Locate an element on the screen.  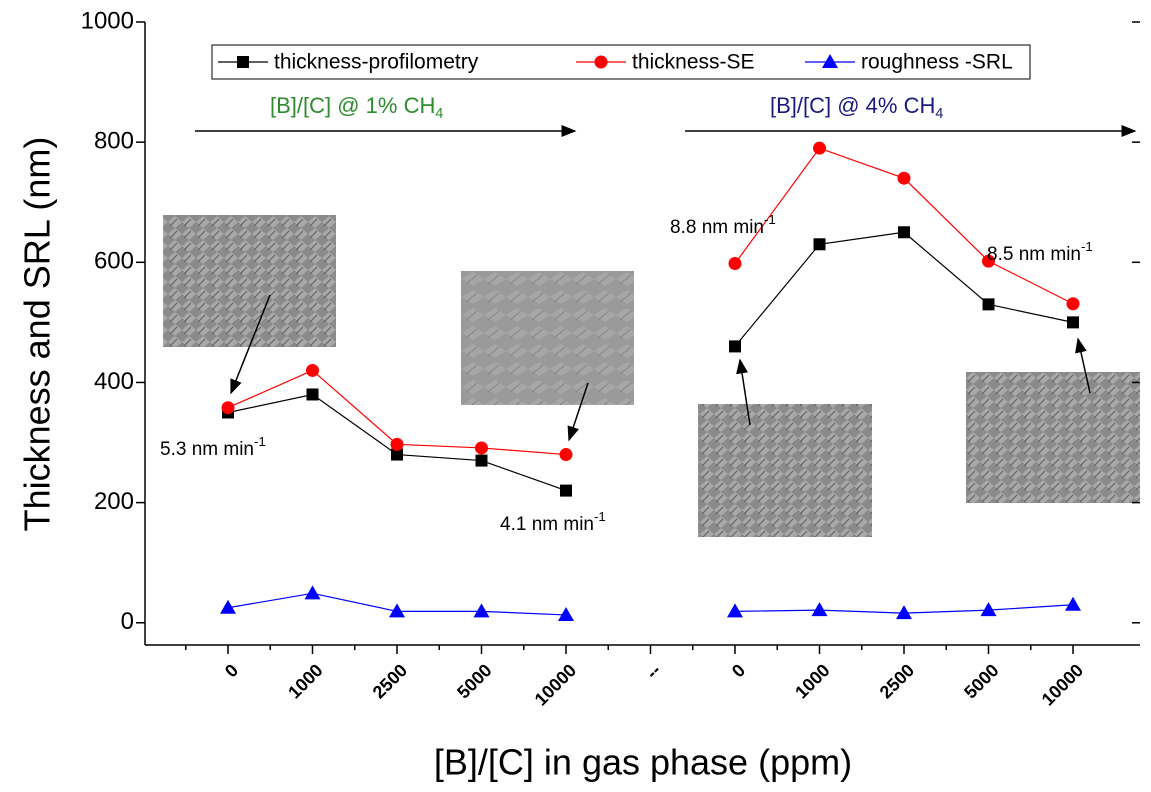
annotation-text: 5.3 nm min is located at coordinates (207, 449).